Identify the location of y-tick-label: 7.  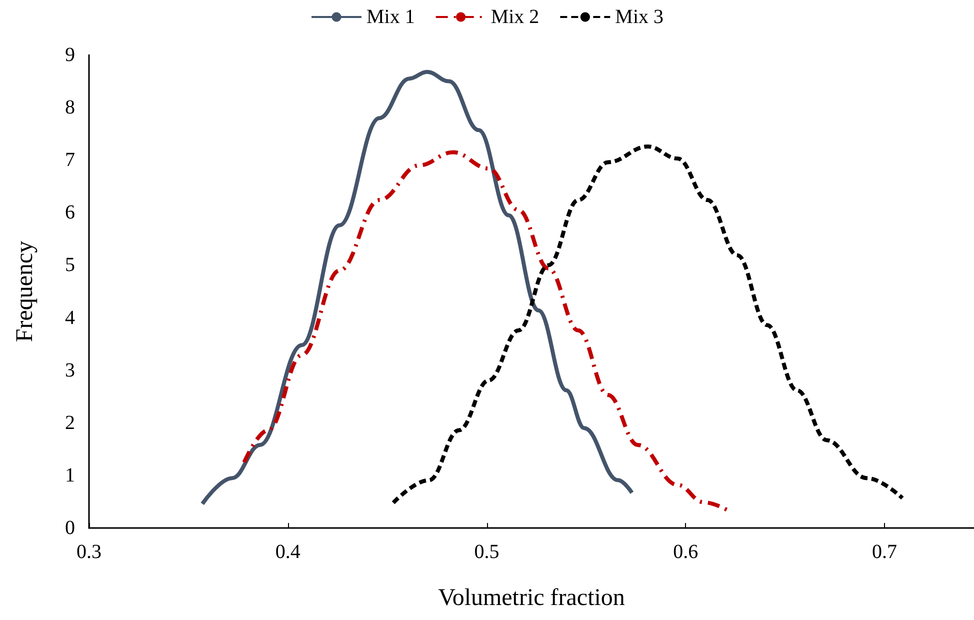
(70, 160).